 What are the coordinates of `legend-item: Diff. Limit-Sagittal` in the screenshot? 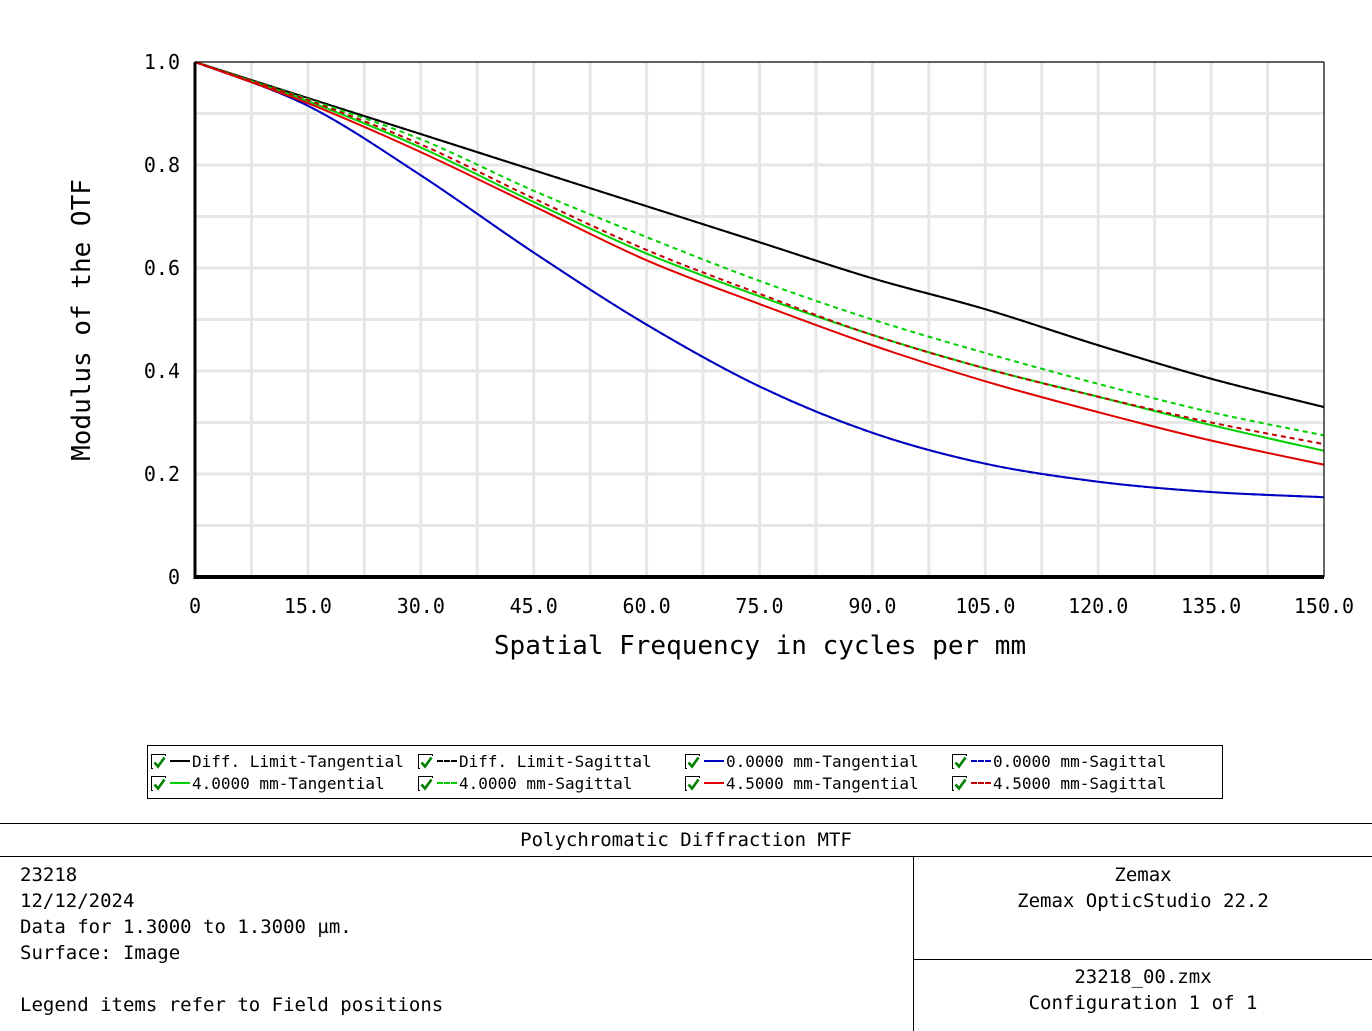 It's located at (535, 761).